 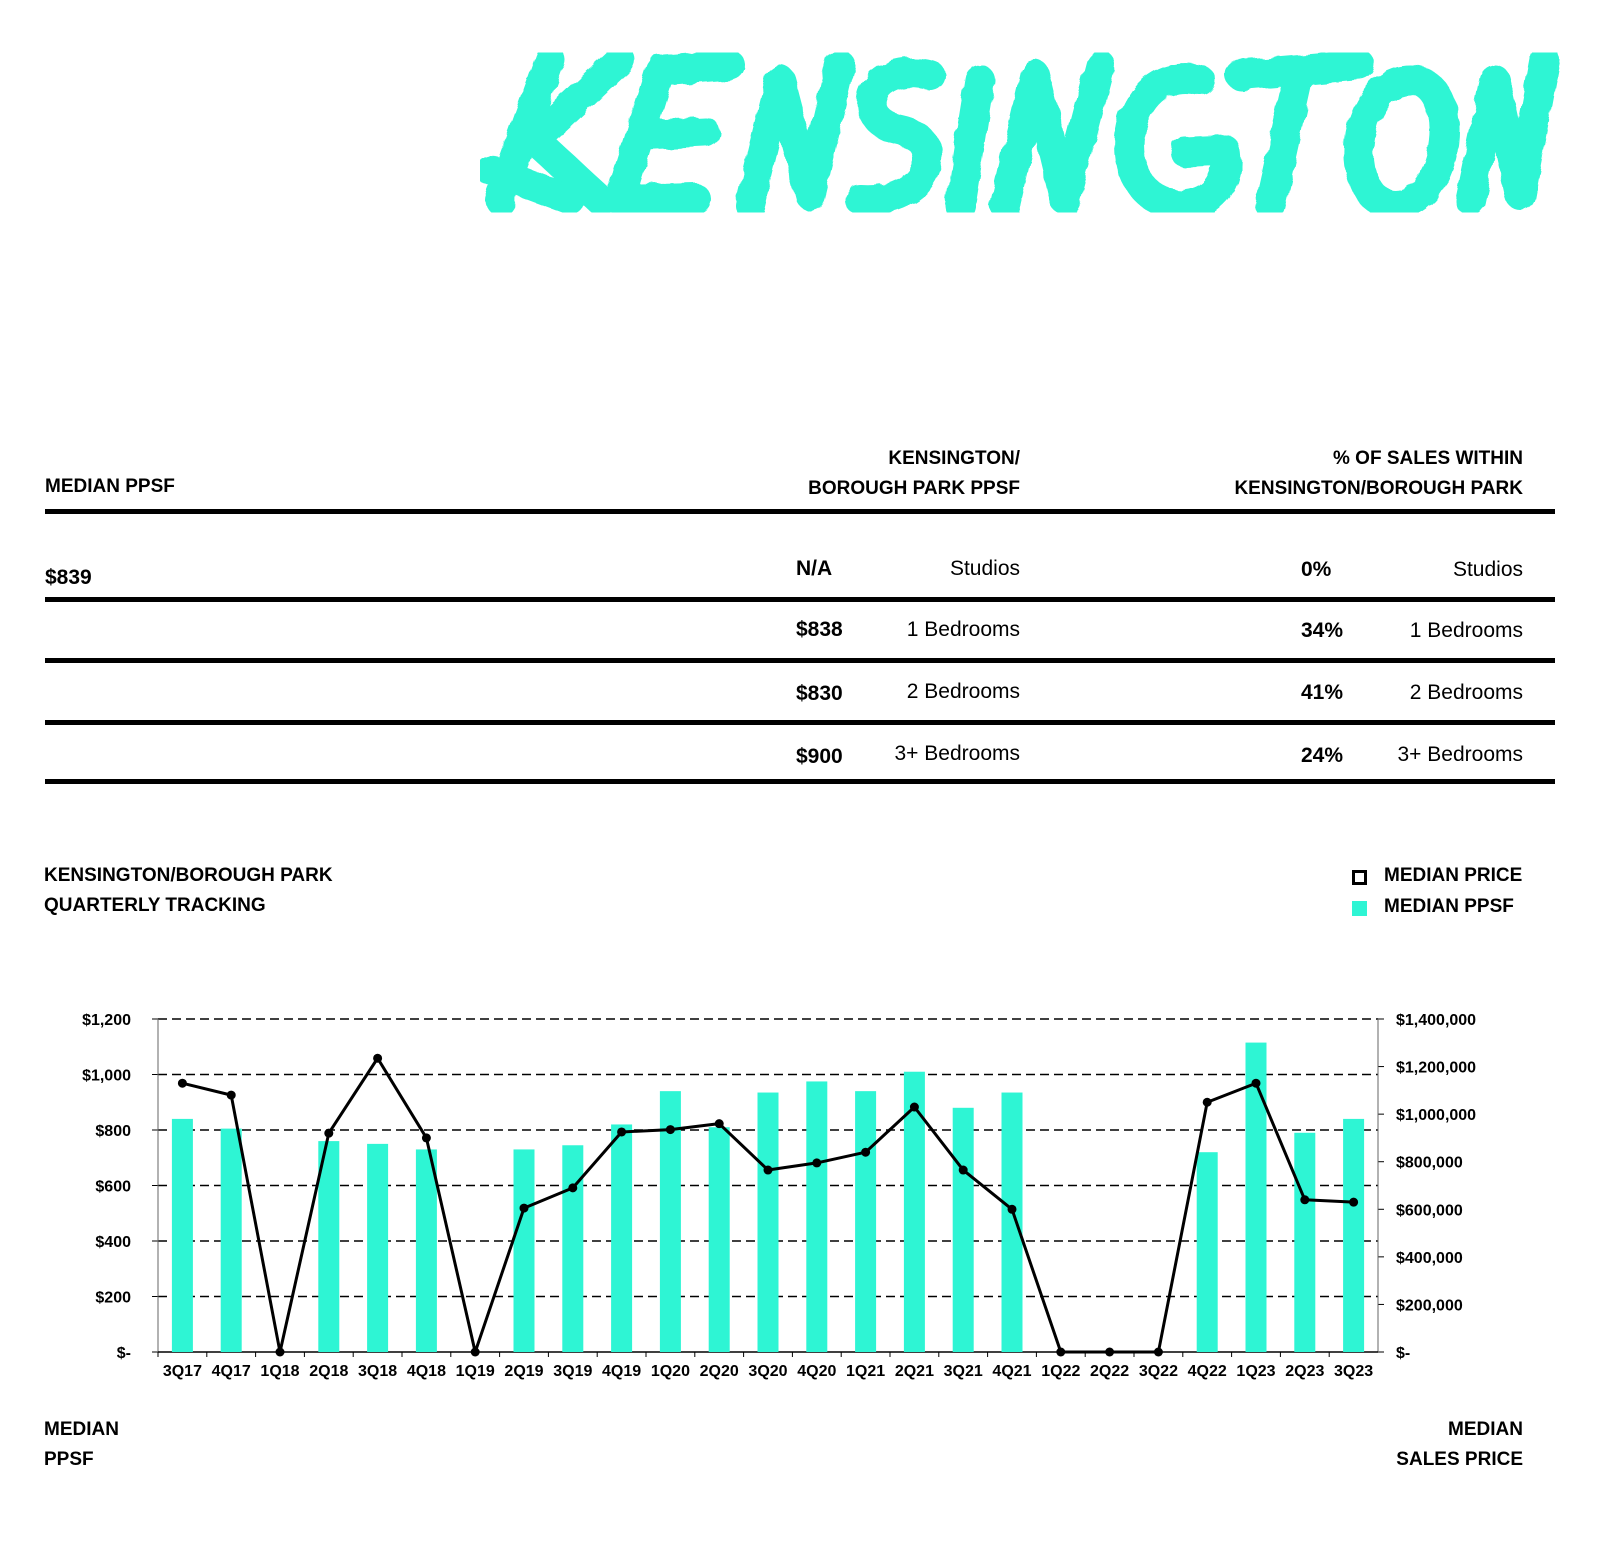 I want to click on x-tick-label: 3Q17, so click(x=182, y=1371).